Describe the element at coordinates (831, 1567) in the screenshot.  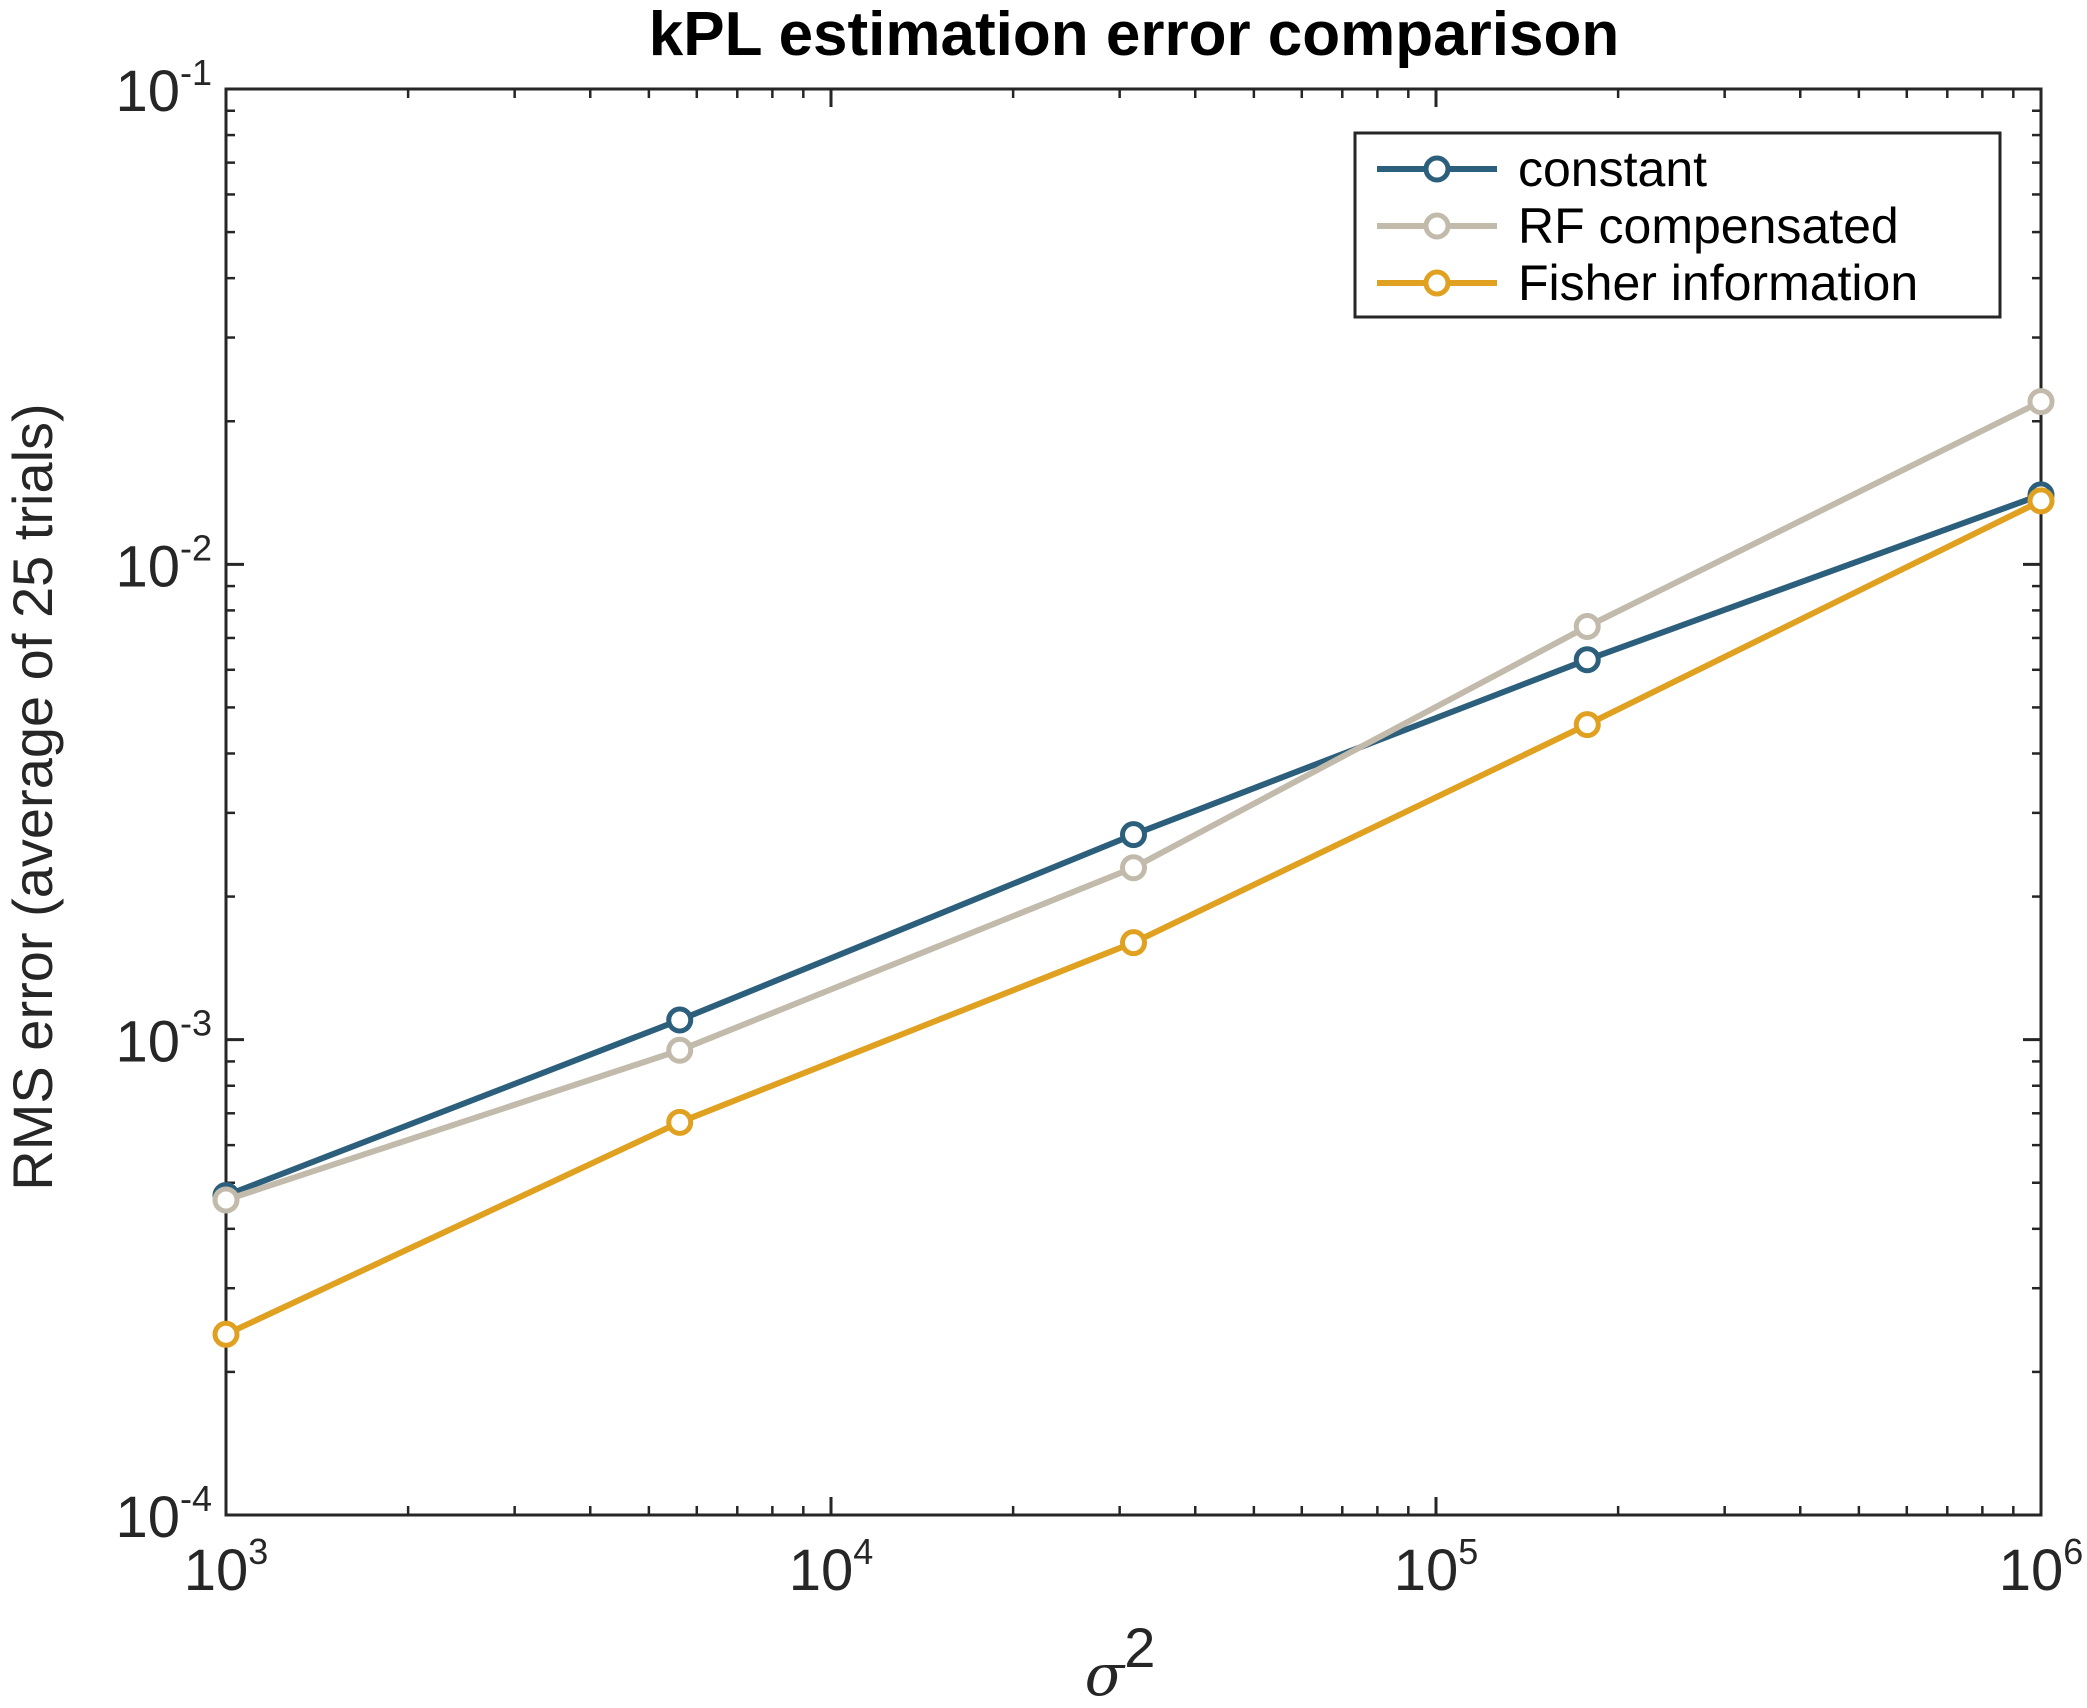
I see `x-tick-label: 10⁴` at that location.